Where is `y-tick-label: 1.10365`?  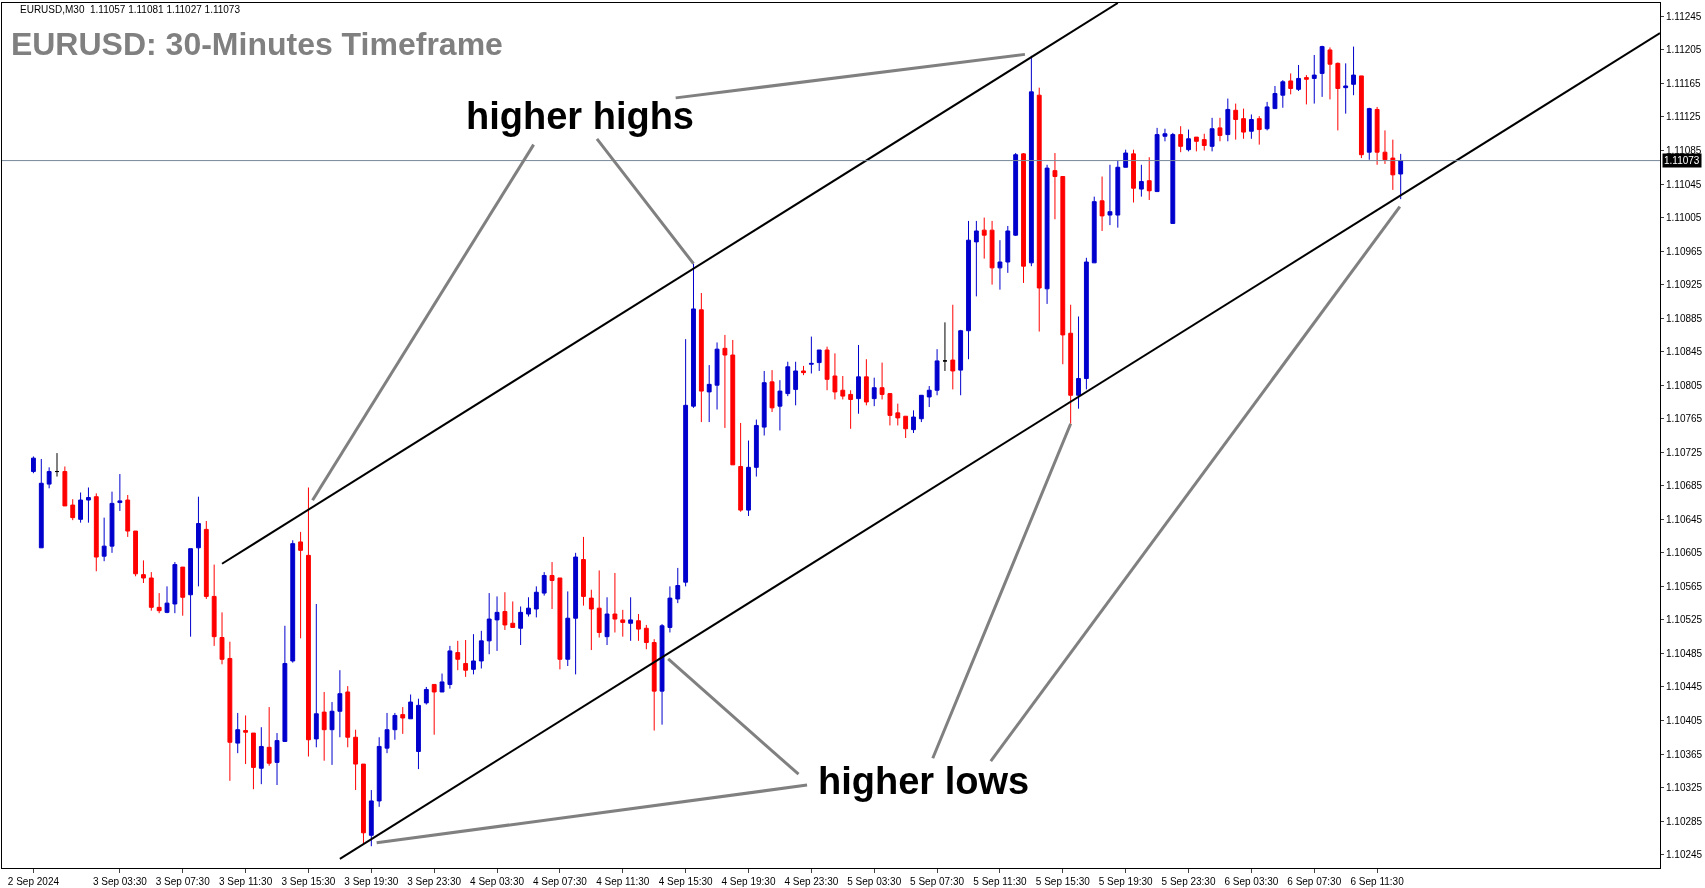 y-tick-label: 1.10365 is located at coordinates (1684, 754).